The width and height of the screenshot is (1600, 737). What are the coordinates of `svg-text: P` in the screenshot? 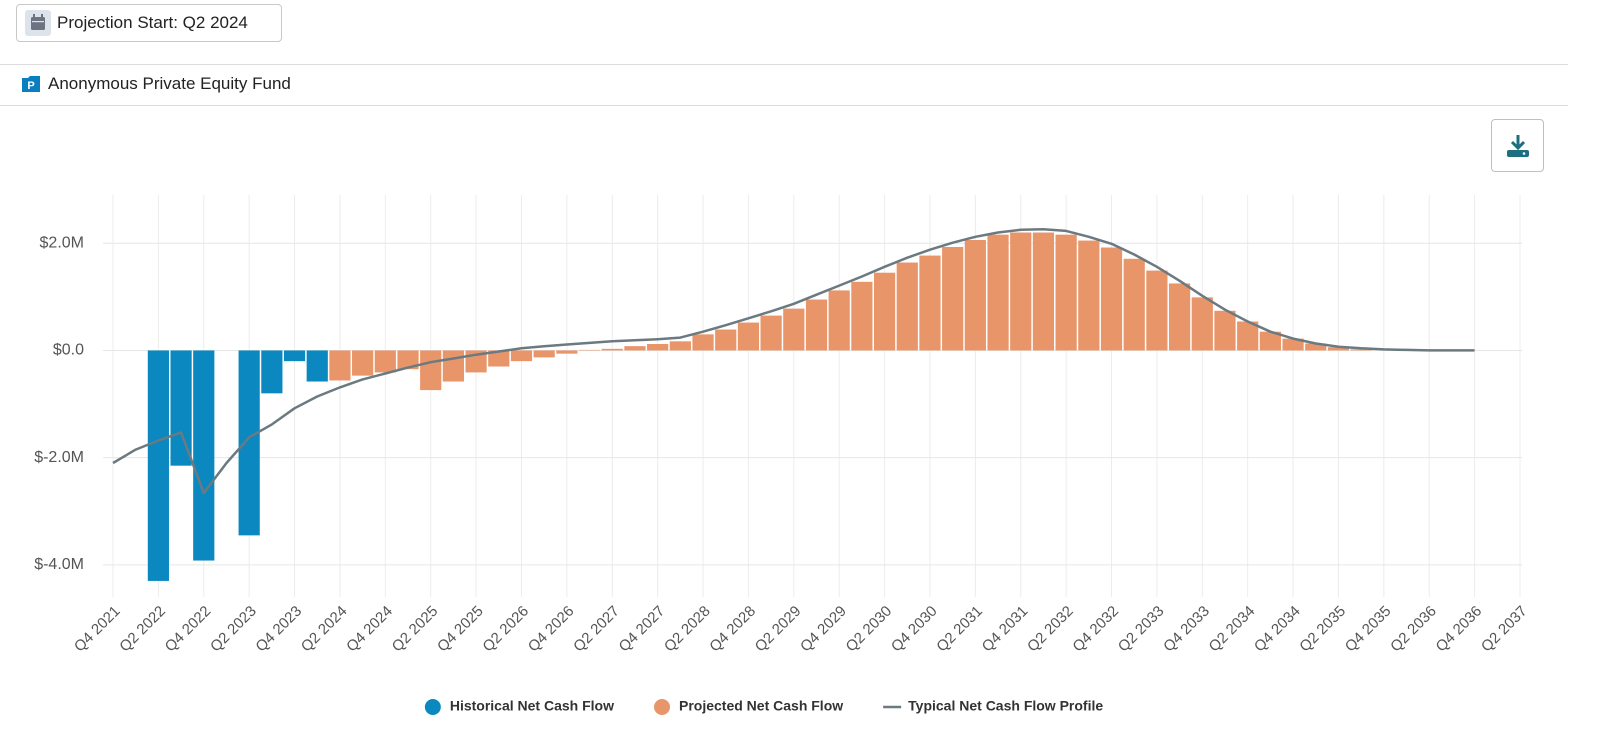 It's located at (30, 86).